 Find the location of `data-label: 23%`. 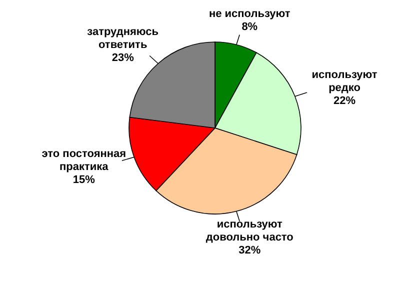

data-label: 23% is located at coordinates (123, 58).